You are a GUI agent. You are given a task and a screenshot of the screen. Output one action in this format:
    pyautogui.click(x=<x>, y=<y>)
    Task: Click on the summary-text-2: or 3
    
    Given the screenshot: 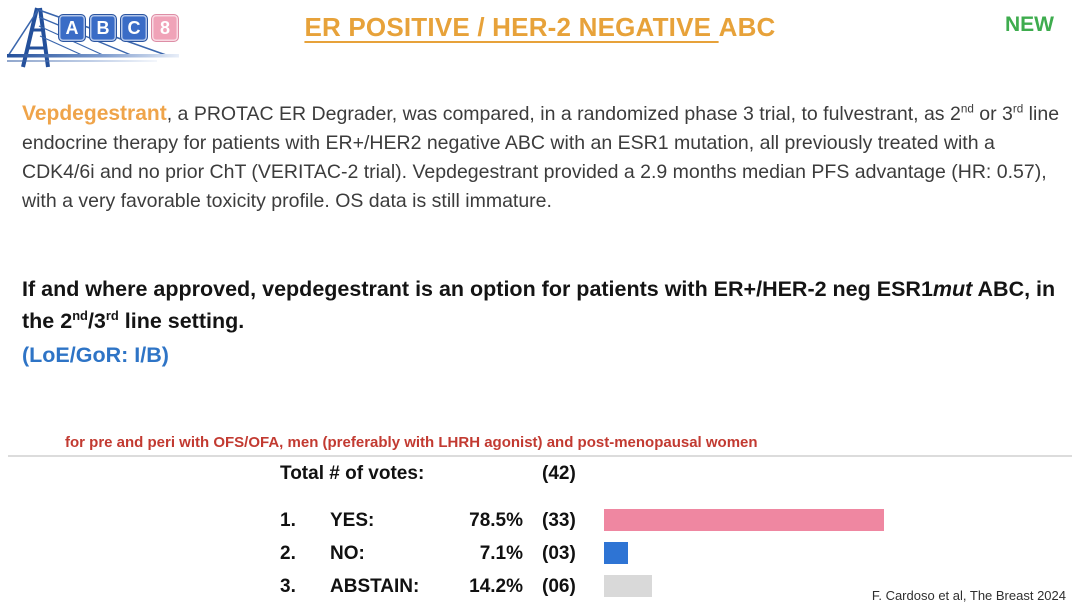 What is the action you would take?
    pyautogui.click(x=993, y=114)
    